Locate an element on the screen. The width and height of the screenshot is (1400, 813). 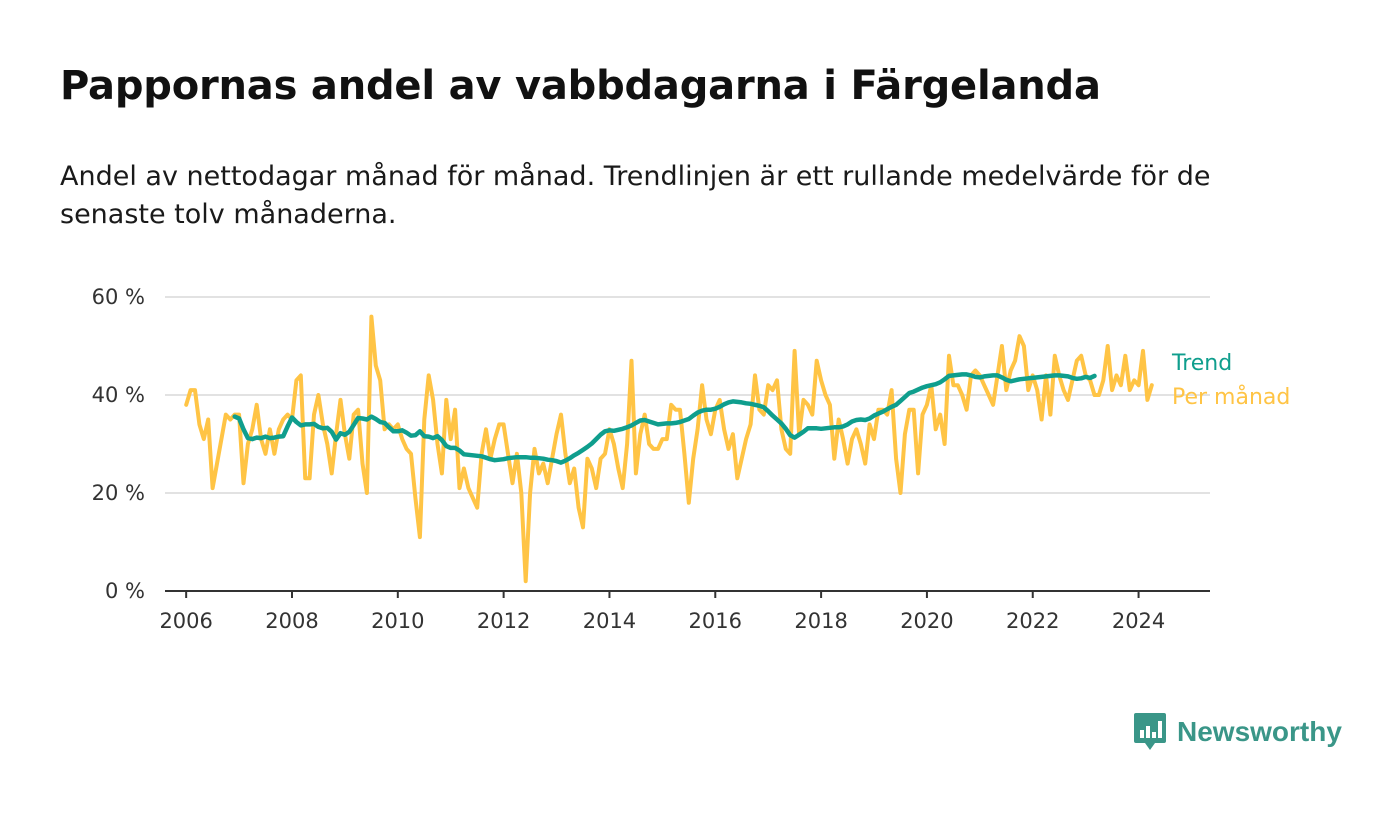
legend-label-trend: Trend is located at coordinates (1201, 363).